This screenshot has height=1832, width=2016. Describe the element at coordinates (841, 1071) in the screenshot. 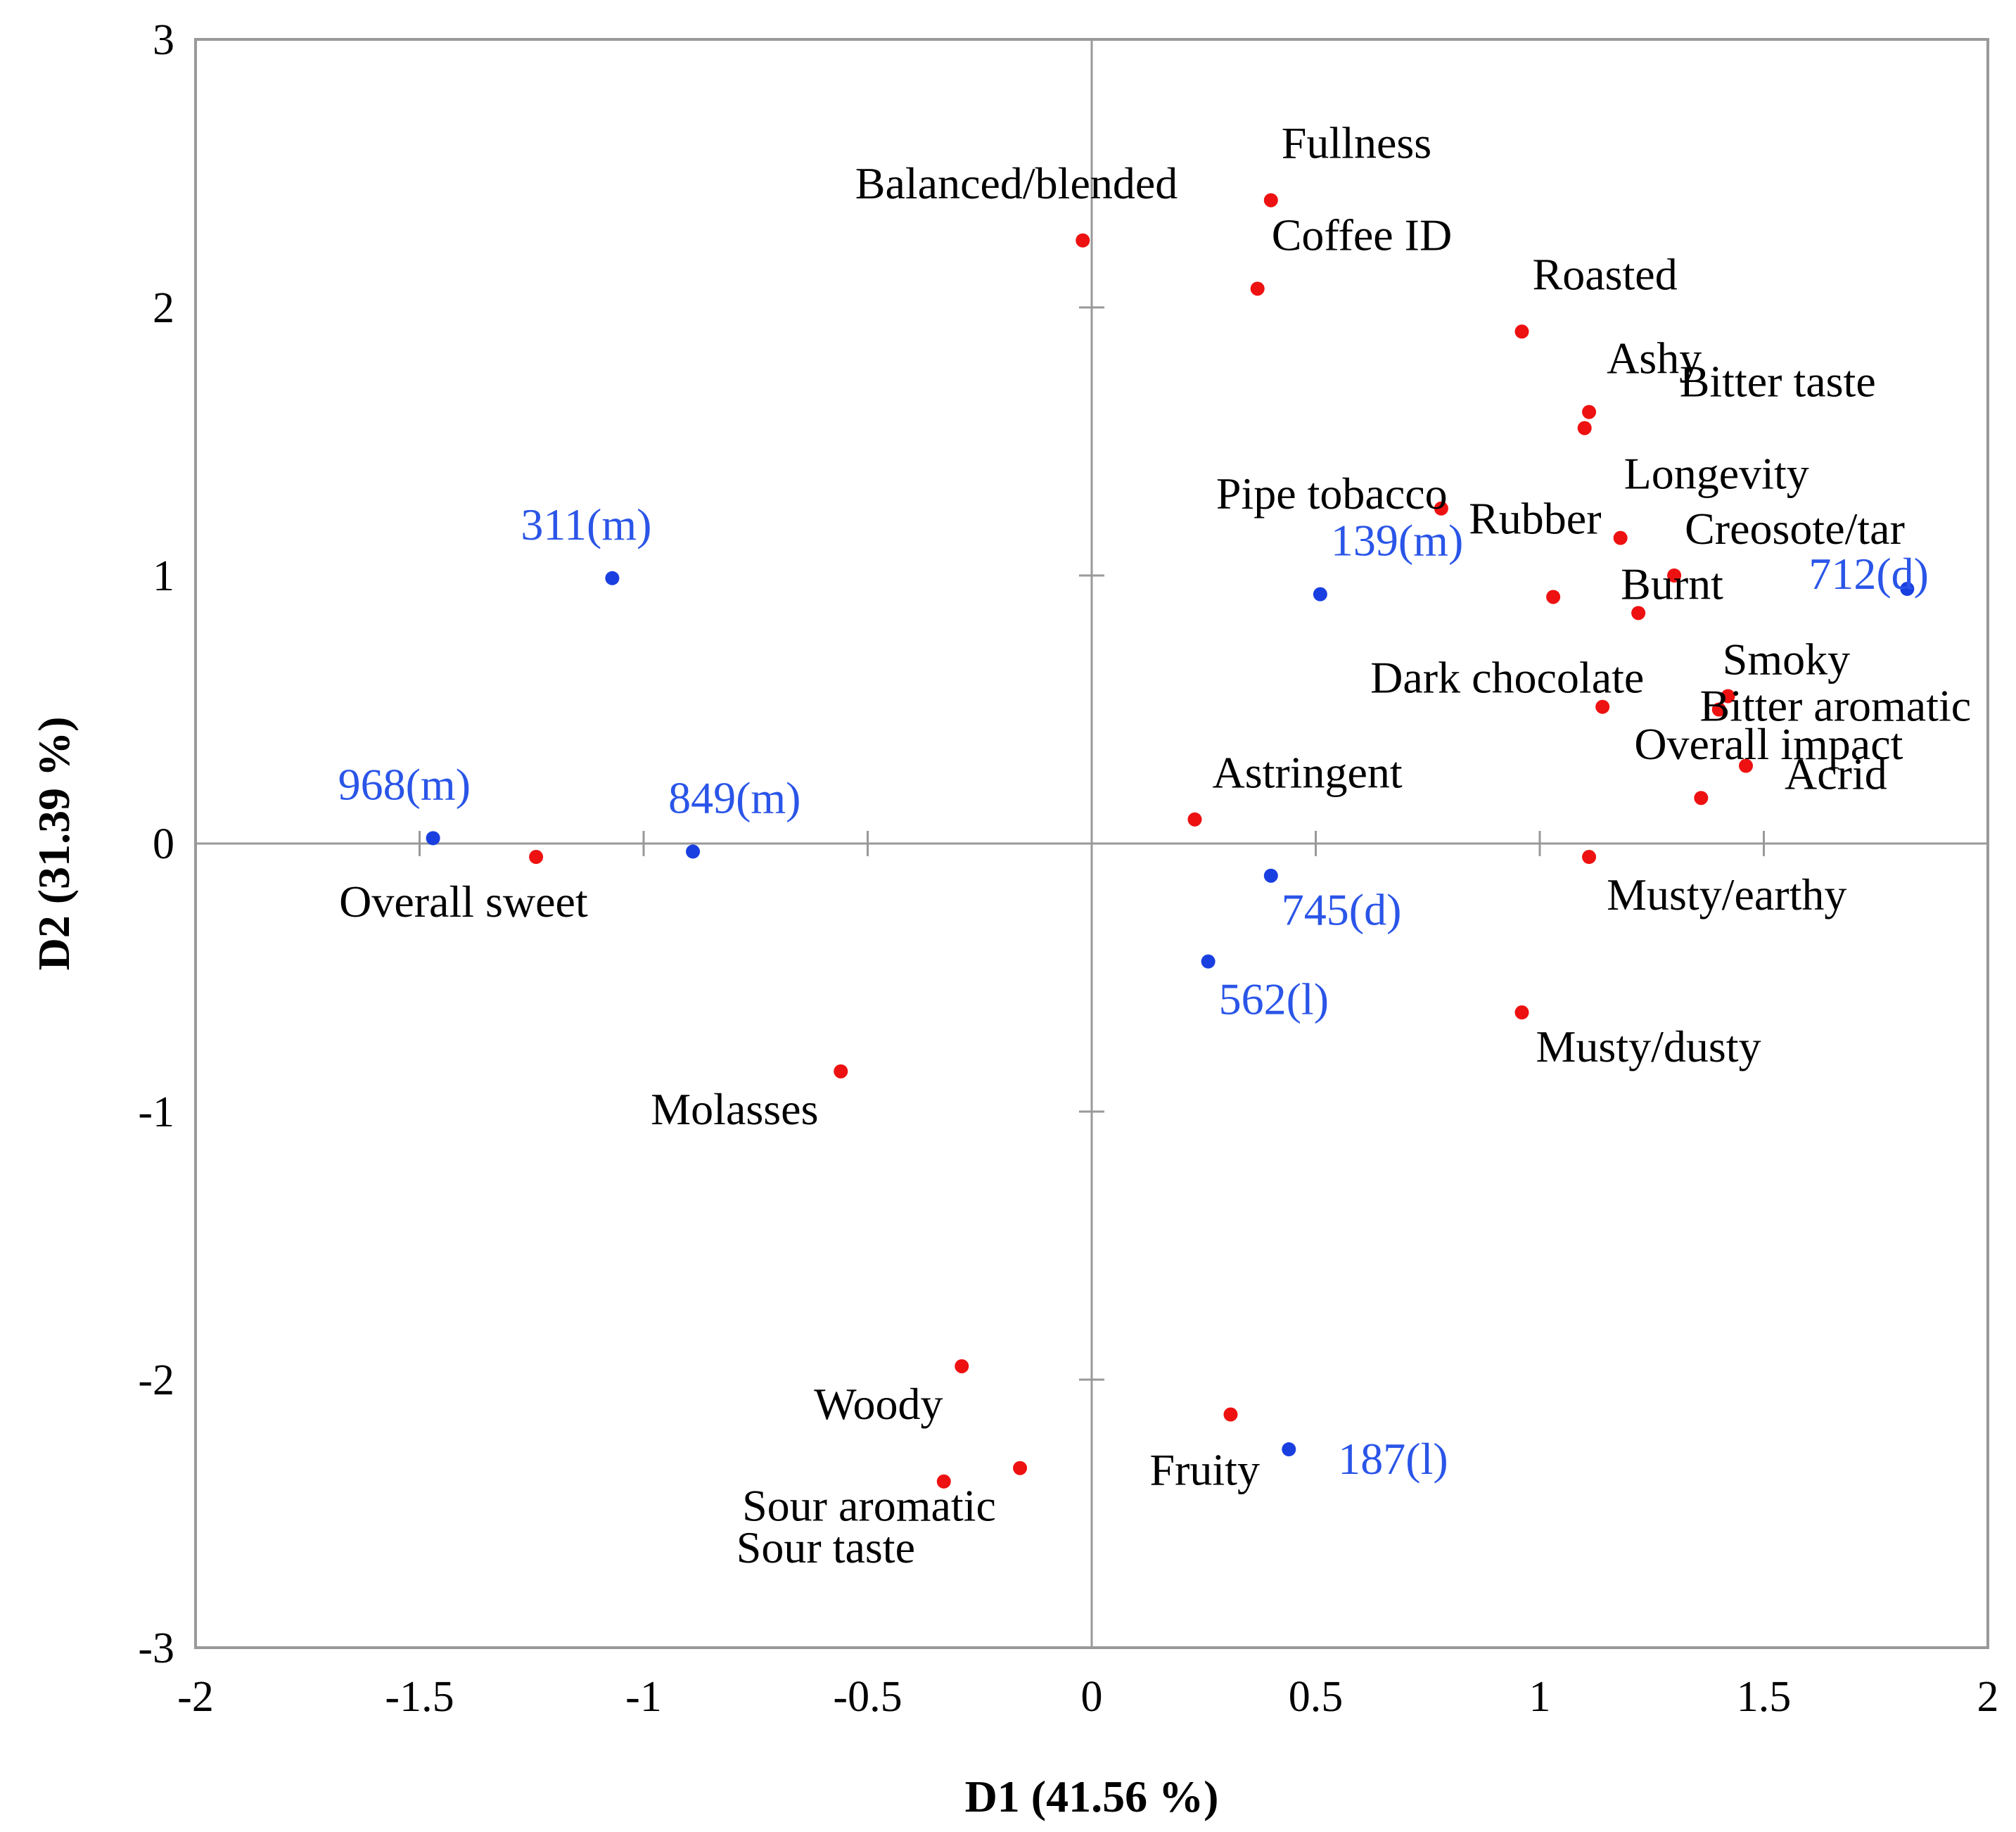

I see `attribute-point-molasses` at that location.